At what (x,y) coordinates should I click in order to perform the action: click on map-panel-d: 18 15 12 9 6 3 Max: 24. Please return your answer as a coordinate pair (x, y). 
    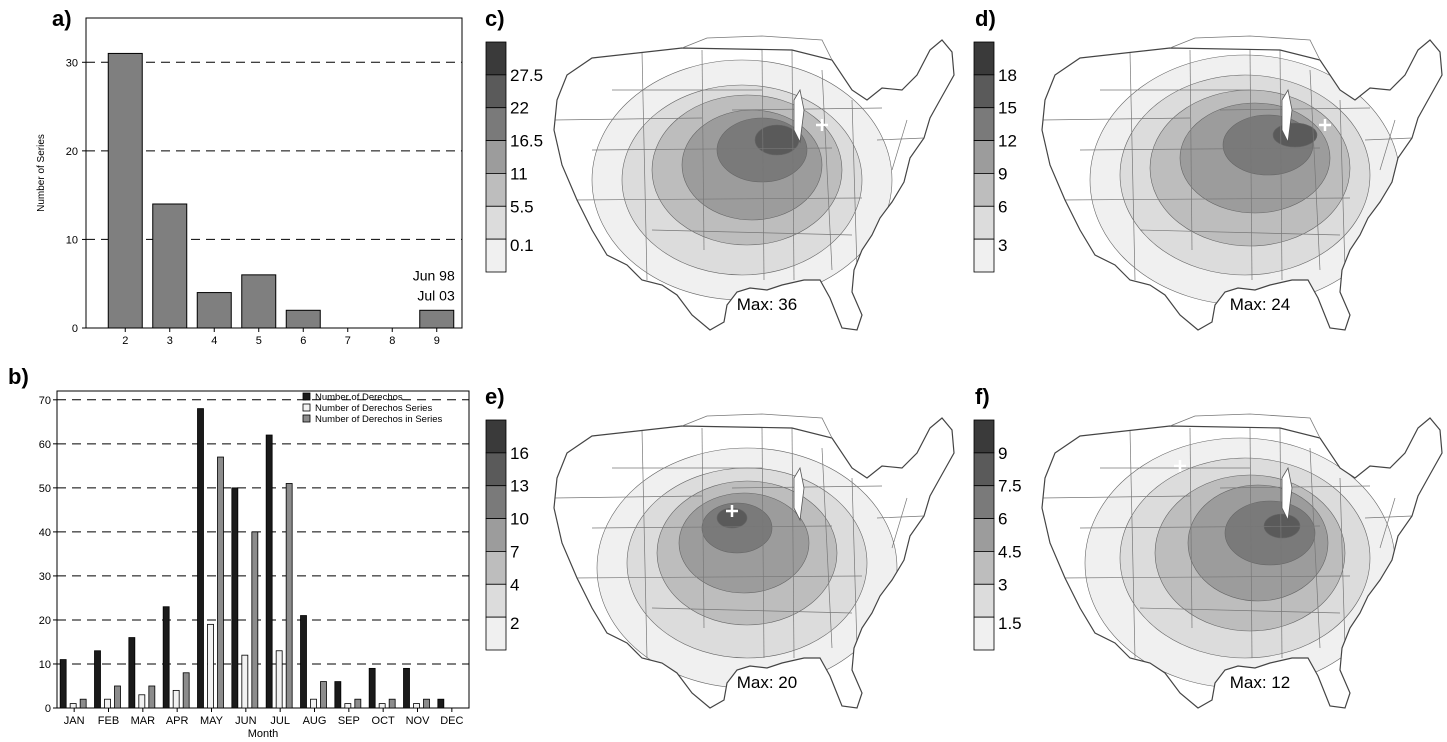
    Looking at the image, I should click on (1208, 183).